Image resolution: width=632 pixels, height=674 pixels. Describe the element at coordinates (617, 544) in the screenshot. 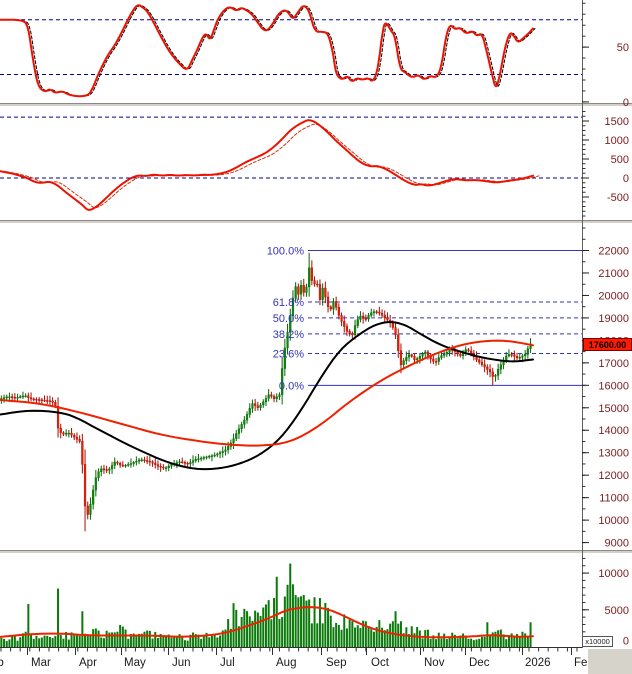

I see `axis-tick-label: 9000` at that location.